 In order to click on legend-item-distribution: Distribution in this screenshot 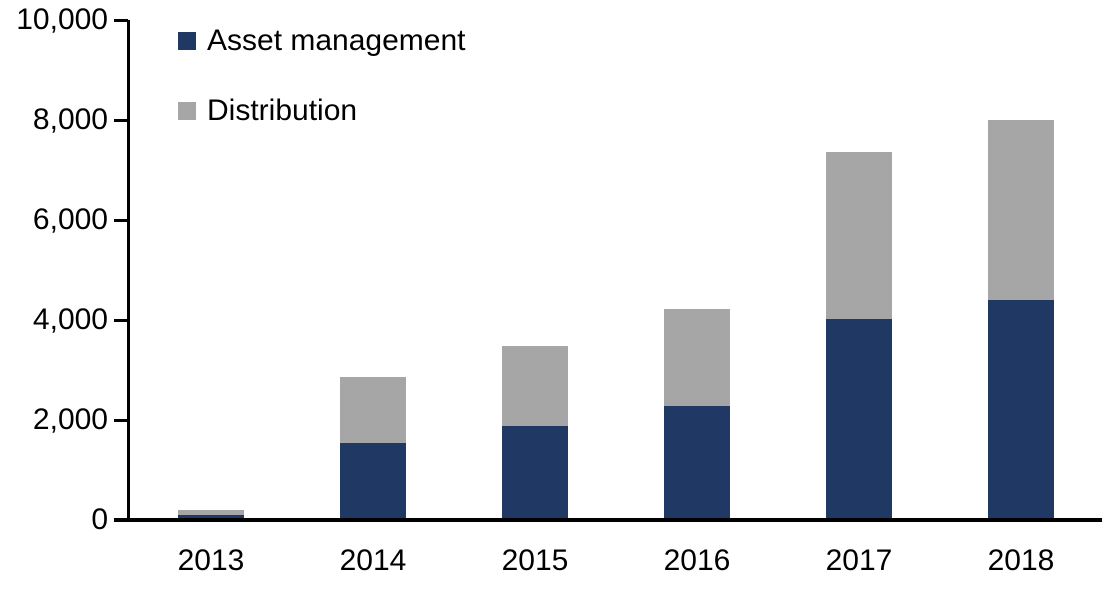, I will do `click(321, 110)`.